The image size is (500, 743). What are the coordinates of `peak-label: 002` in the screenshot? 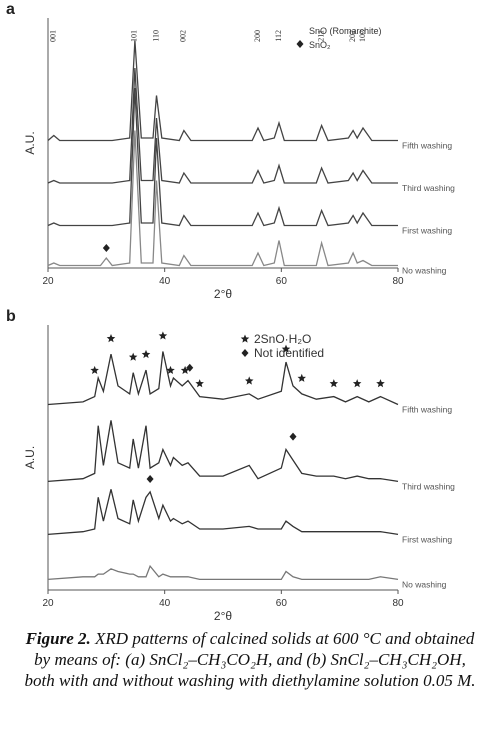 It's located at (183, 36).